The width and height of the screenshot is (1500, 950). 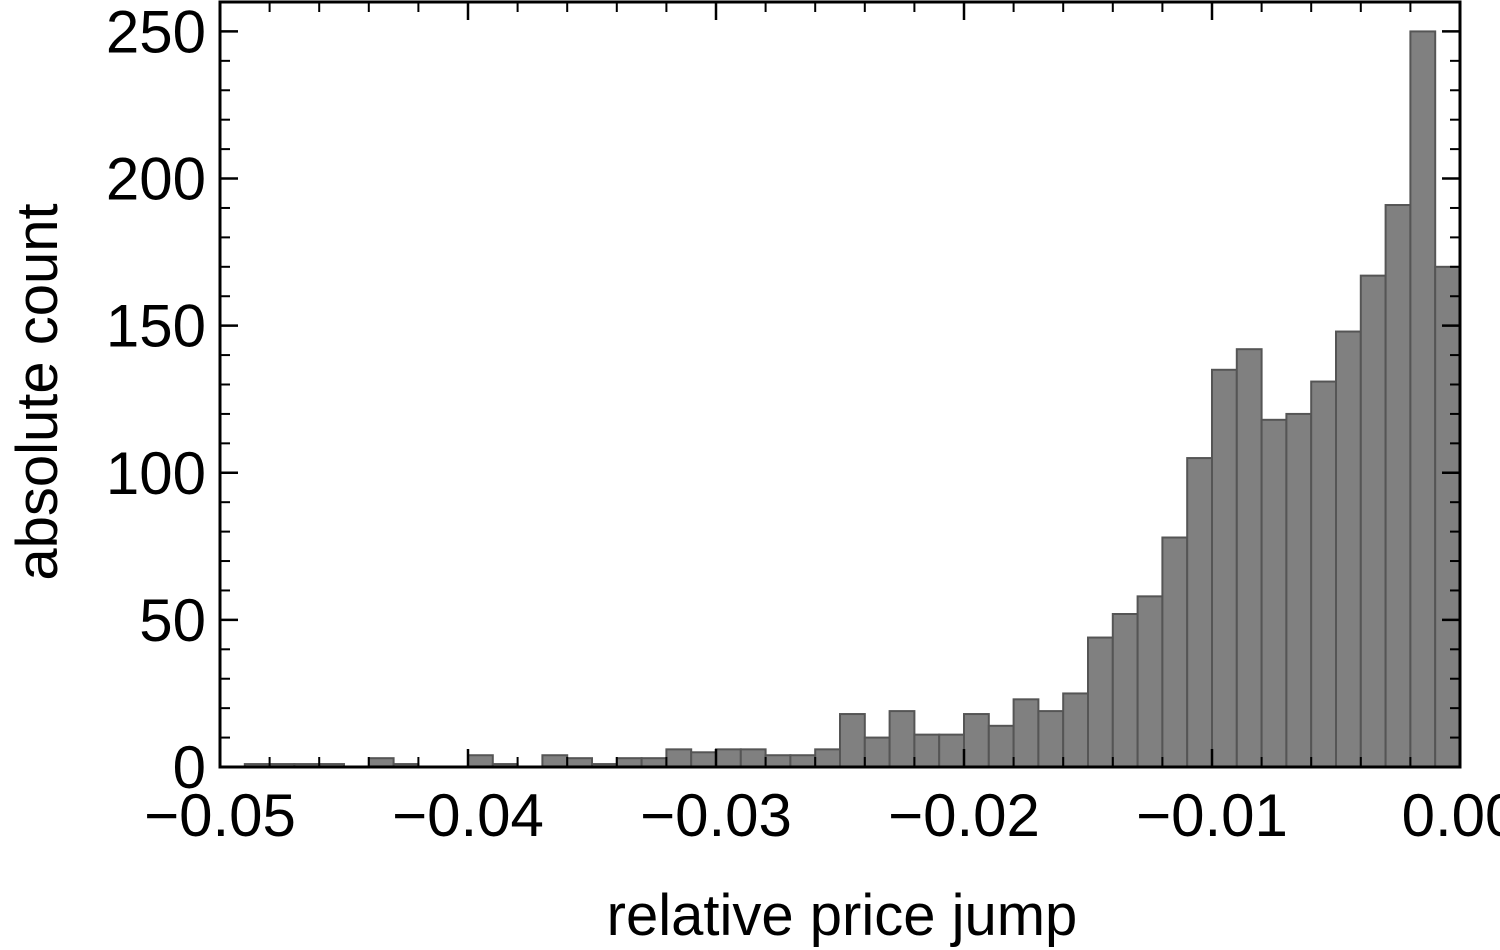 I want to click on y-tick-label: 100, so click(x=156, y=473).